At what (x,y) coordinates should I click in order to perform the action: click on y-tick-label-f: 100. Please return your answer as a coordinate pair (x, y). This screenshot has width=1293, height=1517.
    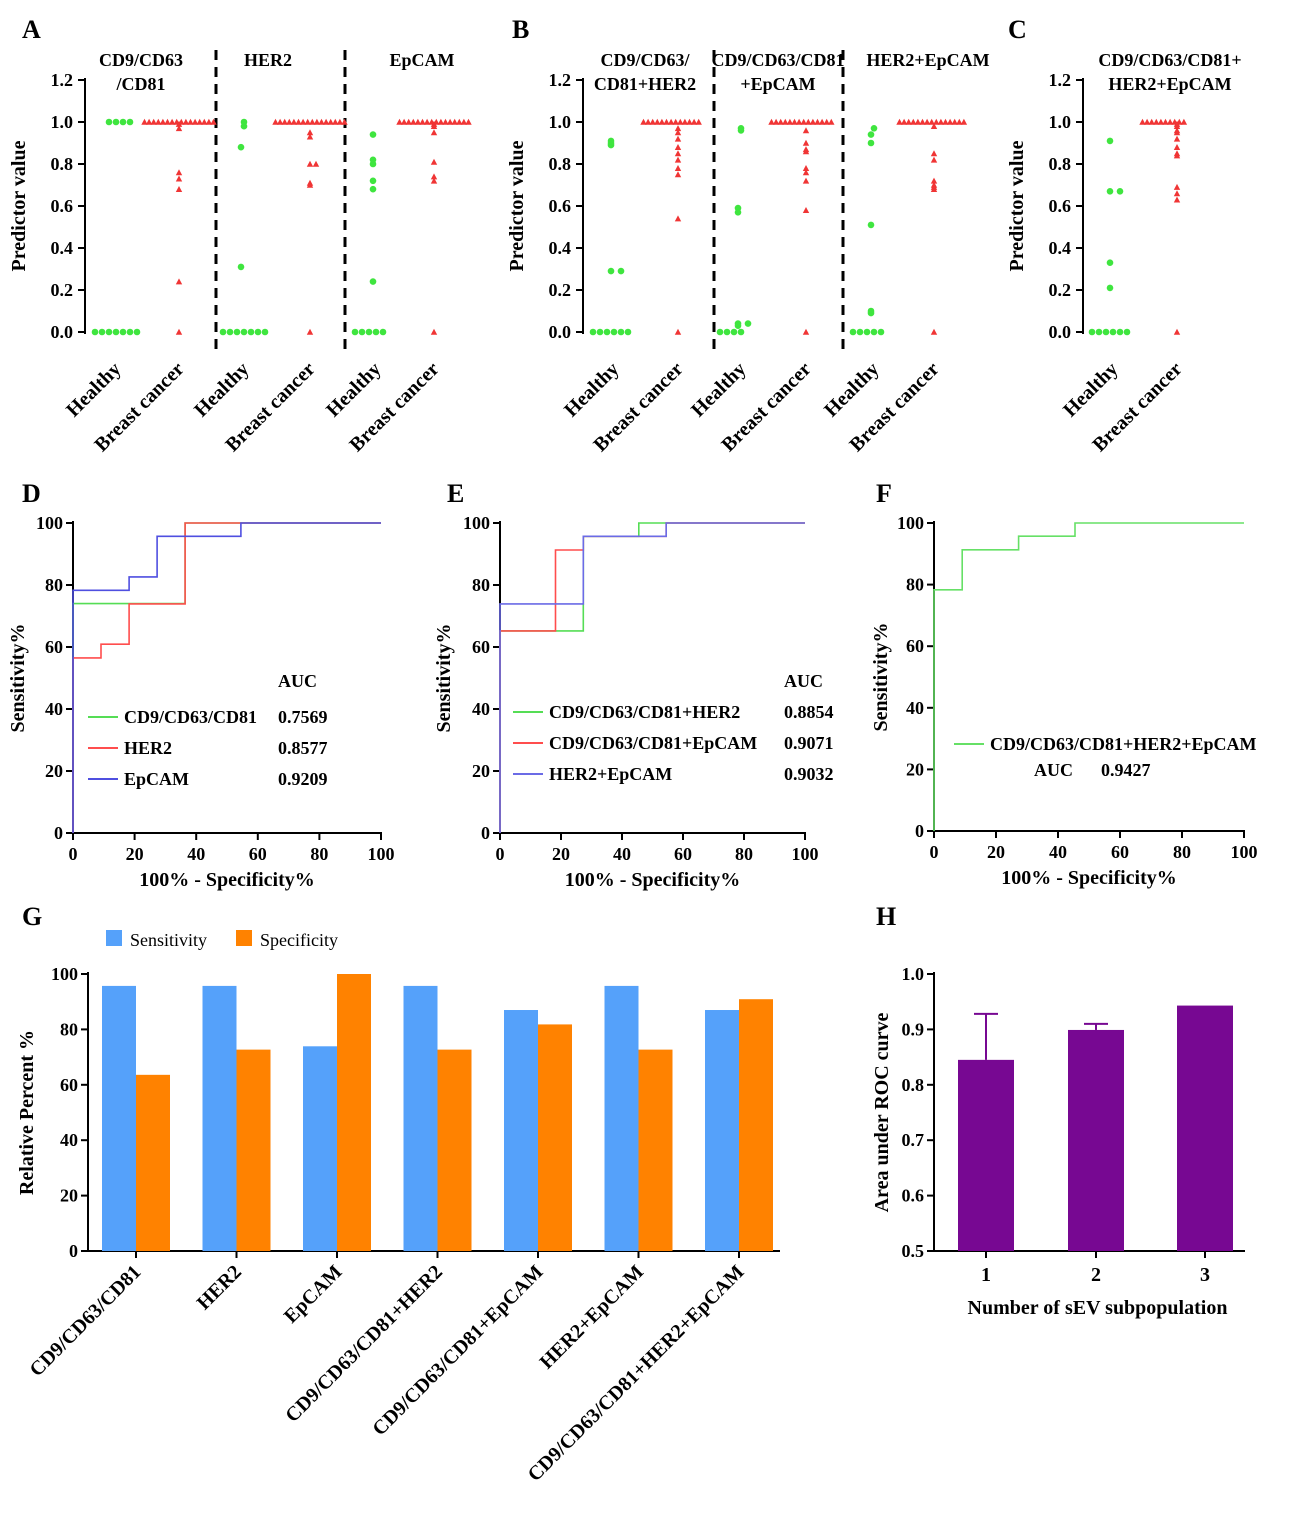
    Looking at the image, I should click on (910, 523).